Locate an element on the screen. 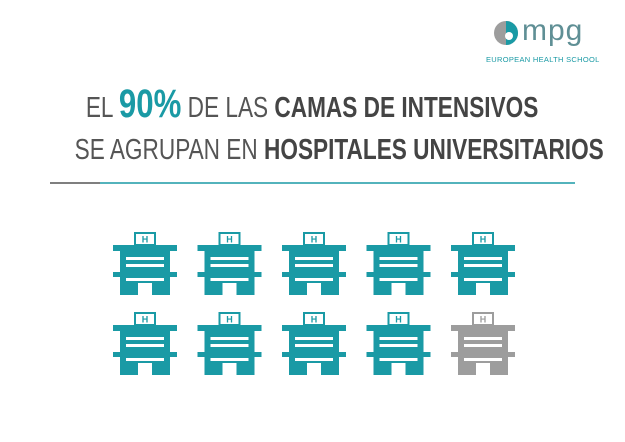  headline-line: SE AGRUPAN EN HOSPITALES UNIVERSITARIOS is located at coordinates (312, 150).